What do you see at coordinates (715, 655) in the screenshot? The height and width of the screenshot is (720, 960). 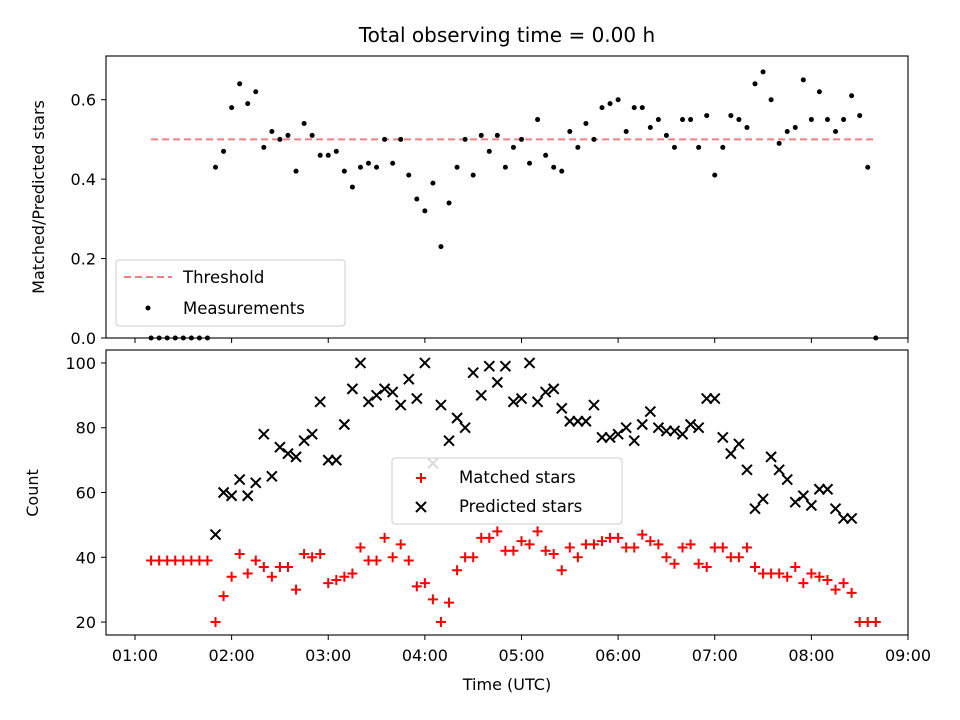 I see `count-x-tick-label: 07:00` at bounding box center [715, 655].